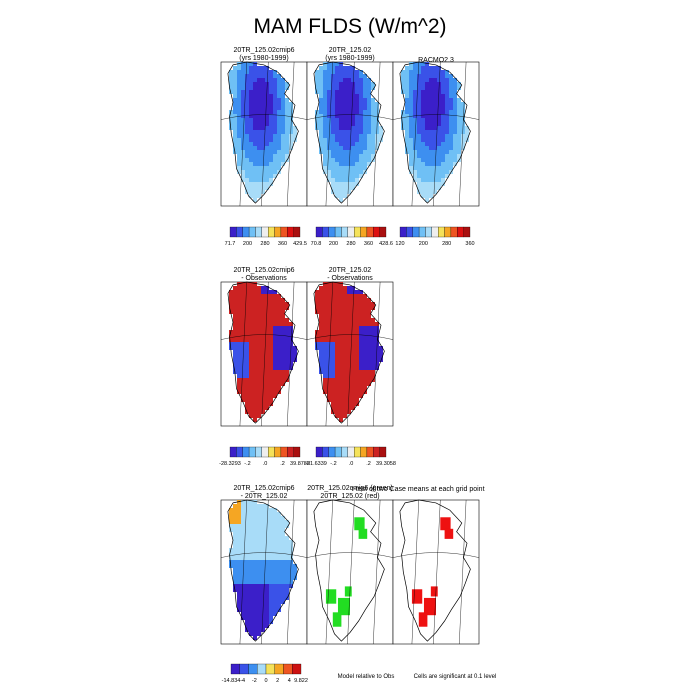 The height and width of the screenshot is (700, 700). I want to click on colorbar-tick-label: -21.6339, so click(316, 464).